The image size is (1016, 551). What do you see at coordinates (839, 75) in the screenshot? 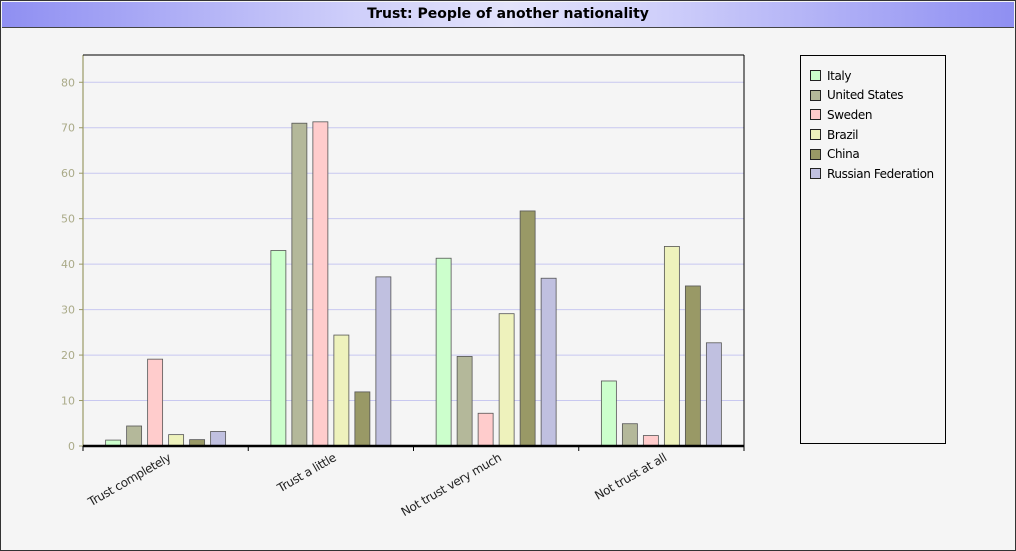
I see `legend-label: Italy` at bounding box center [839, 75].